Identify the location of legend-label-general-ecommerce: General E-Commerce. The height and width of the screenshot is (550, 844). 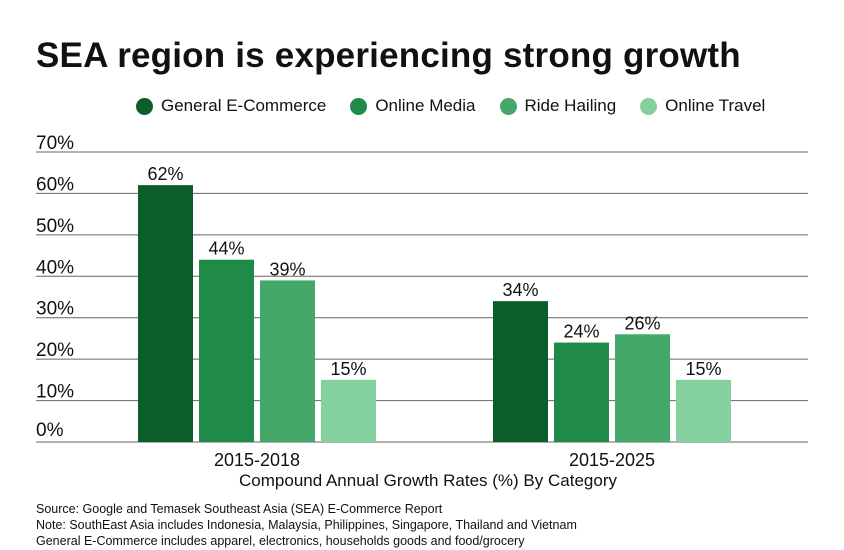
(244, 105).